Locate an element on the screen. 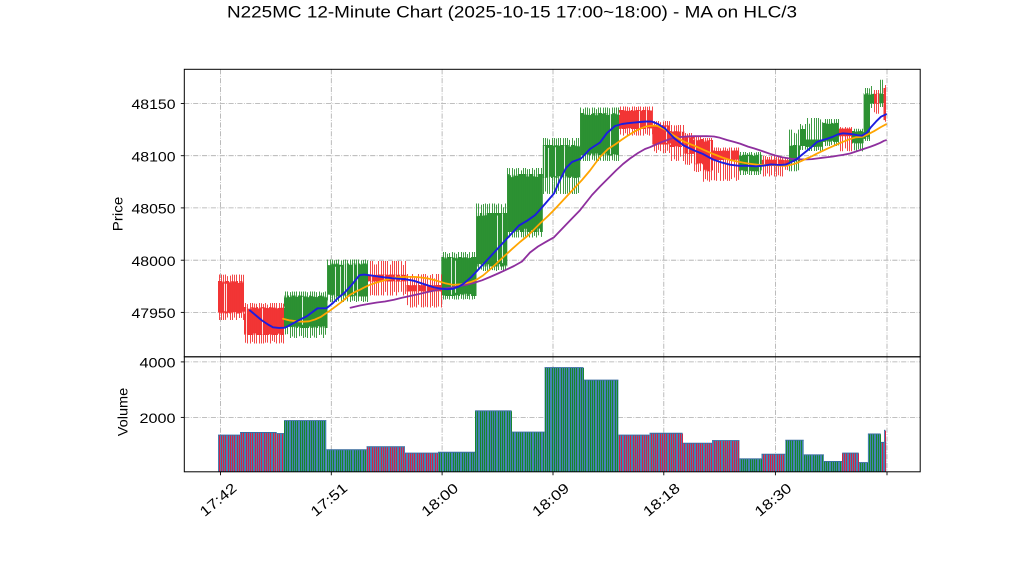 The width and height of the screenshot is (1022, 580). svg-text: 48050 is located at coordinates (154, 210).